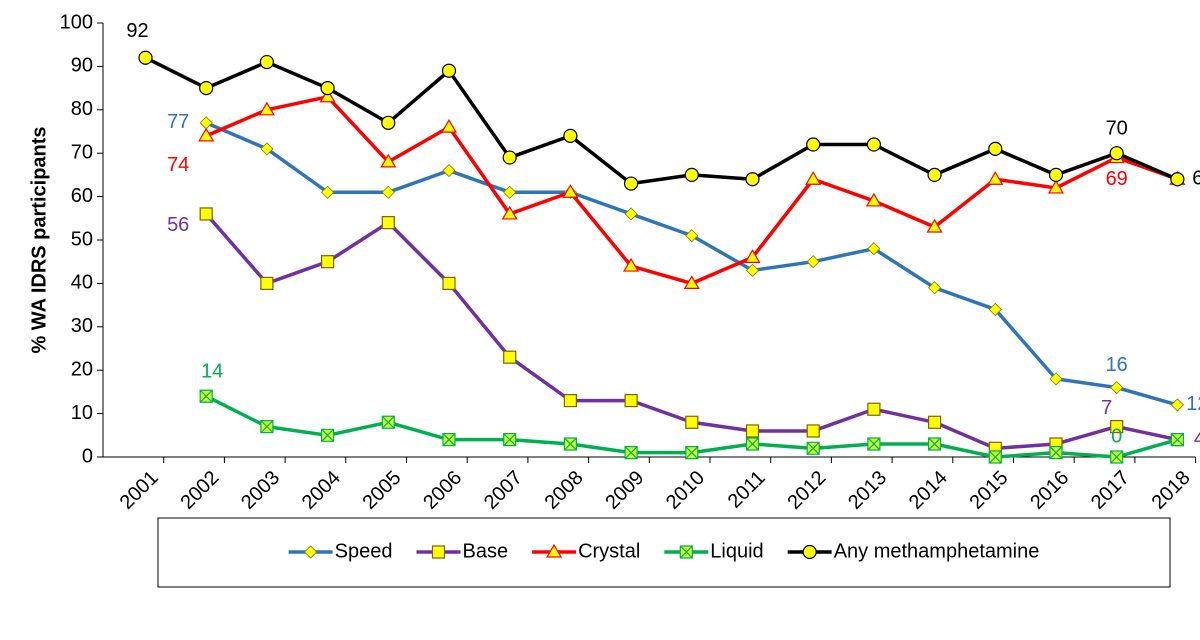 The image size is (1200, 640). What do you see at coordinates (260, 490) in the screenshot?
I see `x-tick-label: 2003` at bounding box center [260, 490].